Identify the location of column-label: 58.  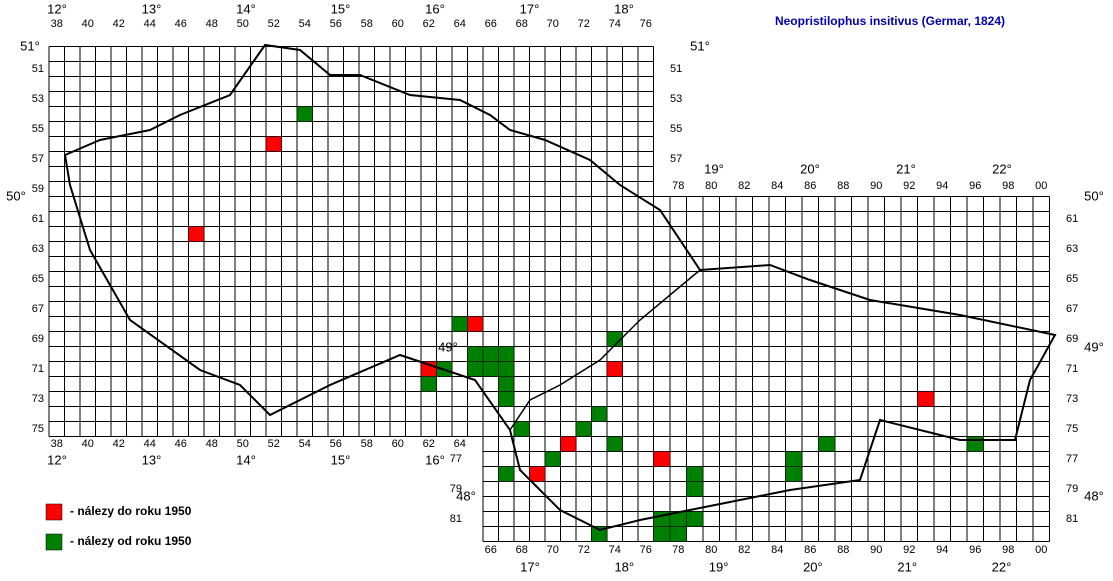
(367, 444).